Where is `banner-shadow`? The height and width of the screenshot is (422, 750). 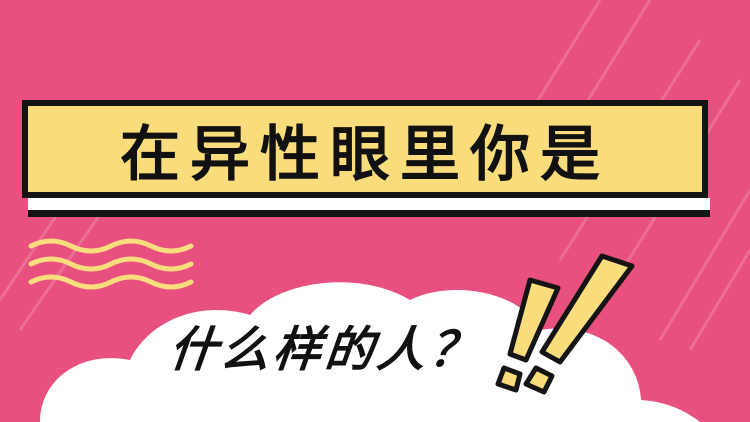 banner-shadow is located at coordinates (369, 204).